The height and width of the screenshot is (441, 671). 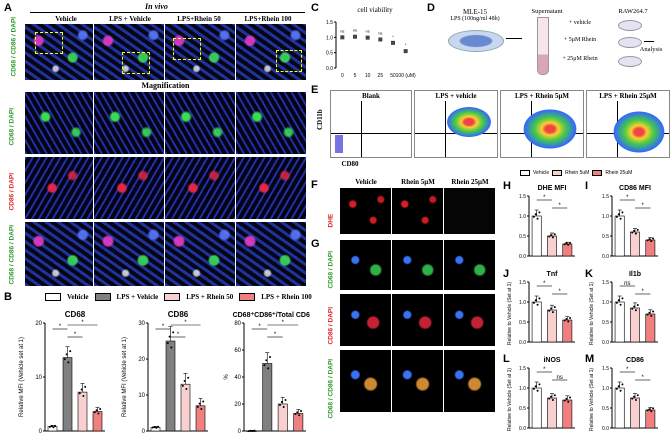 I want to click on ytick-label-C-0: 0.0, so click(x=329, y=69).